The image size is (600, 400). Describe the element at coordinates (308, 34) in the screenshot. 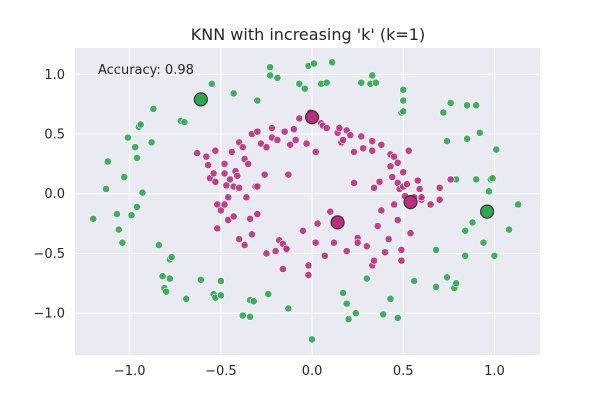

I see `chart-title: KNN with increasing 'k' (k=1)` at that location.